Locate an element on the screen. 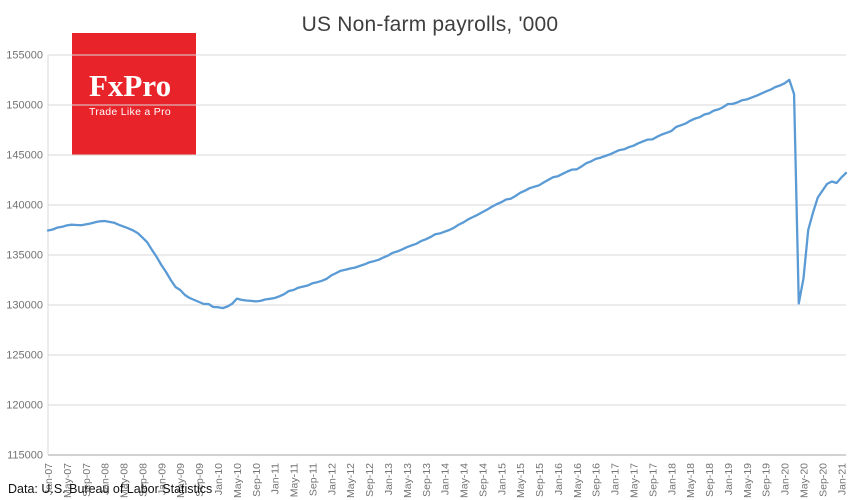 This screenshot has width=860, height=500. svg-text: 130000 is located at coordinates (24, 306).